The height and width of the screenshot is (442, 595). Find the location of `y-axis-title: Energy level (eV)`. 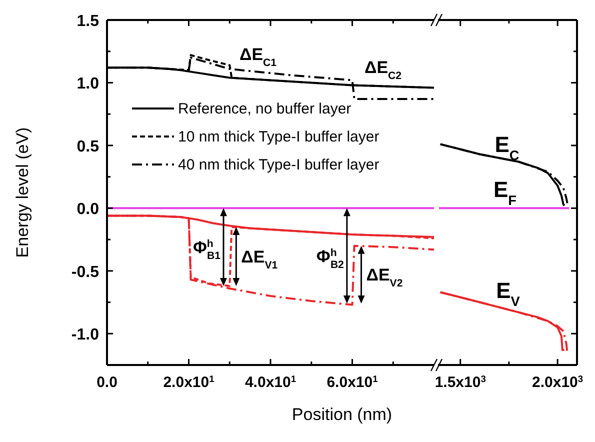

y-axis-title: Energy level (eV) is located at coordinates (22, 192).